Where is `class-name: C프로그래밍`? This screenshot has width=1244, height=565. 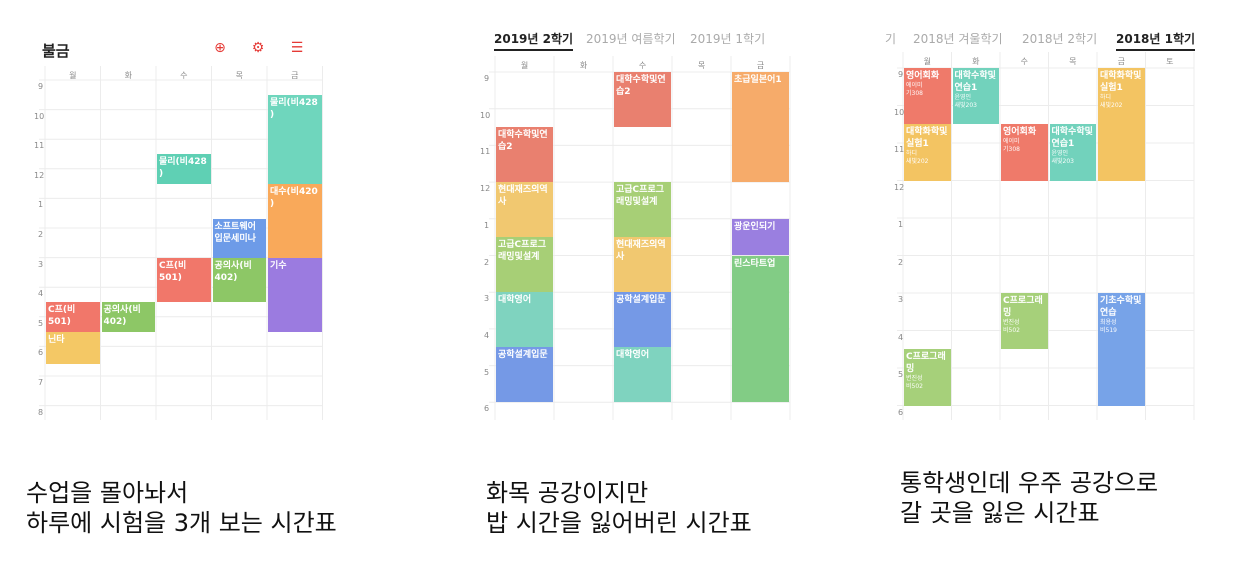
class-name: C프로그래밍 is located at coordinates (1023, 307).